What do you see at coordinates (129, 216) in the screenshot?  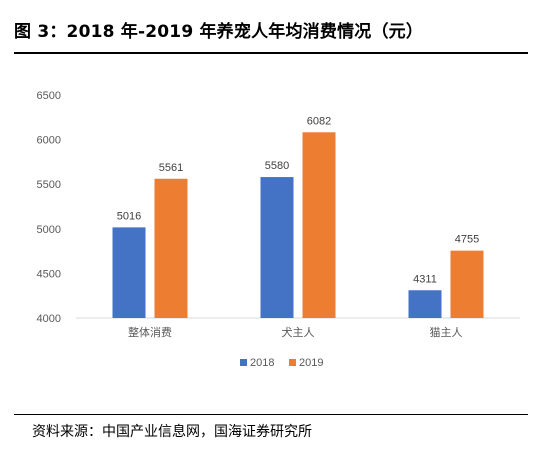 I see `data-label: 5016` at bounding box center [129, 216].